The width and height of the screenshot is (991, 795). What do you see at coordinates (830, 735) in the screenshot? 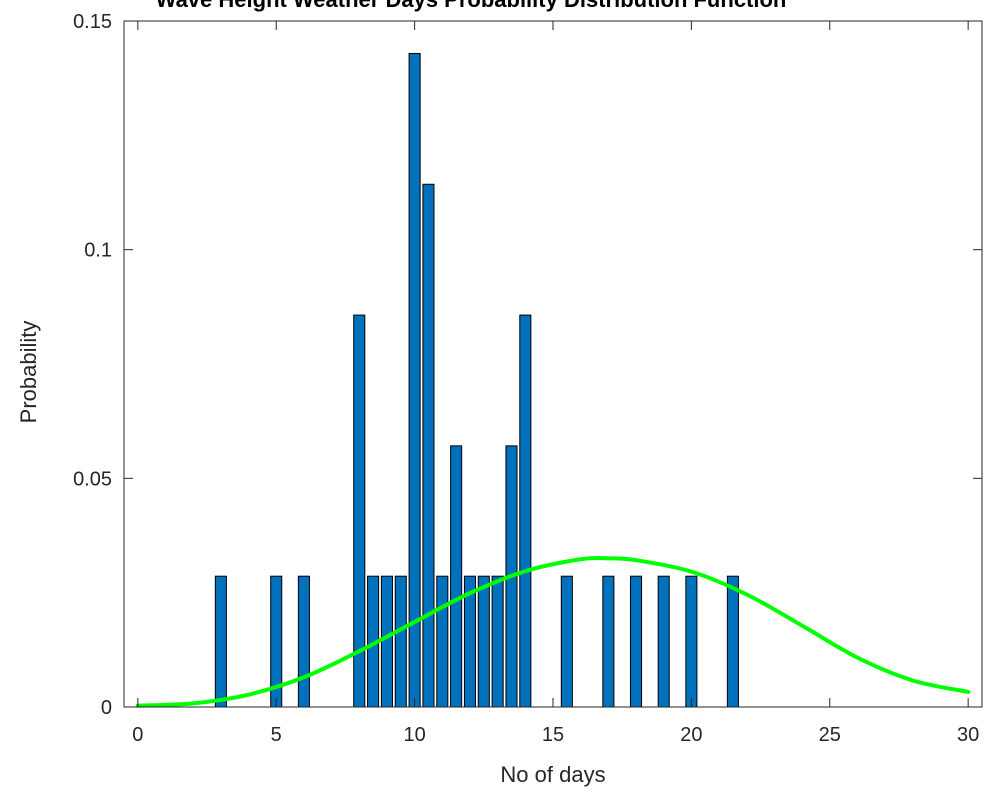
I see `x-tick-label-5: 25` at bounding box center [830, 735].